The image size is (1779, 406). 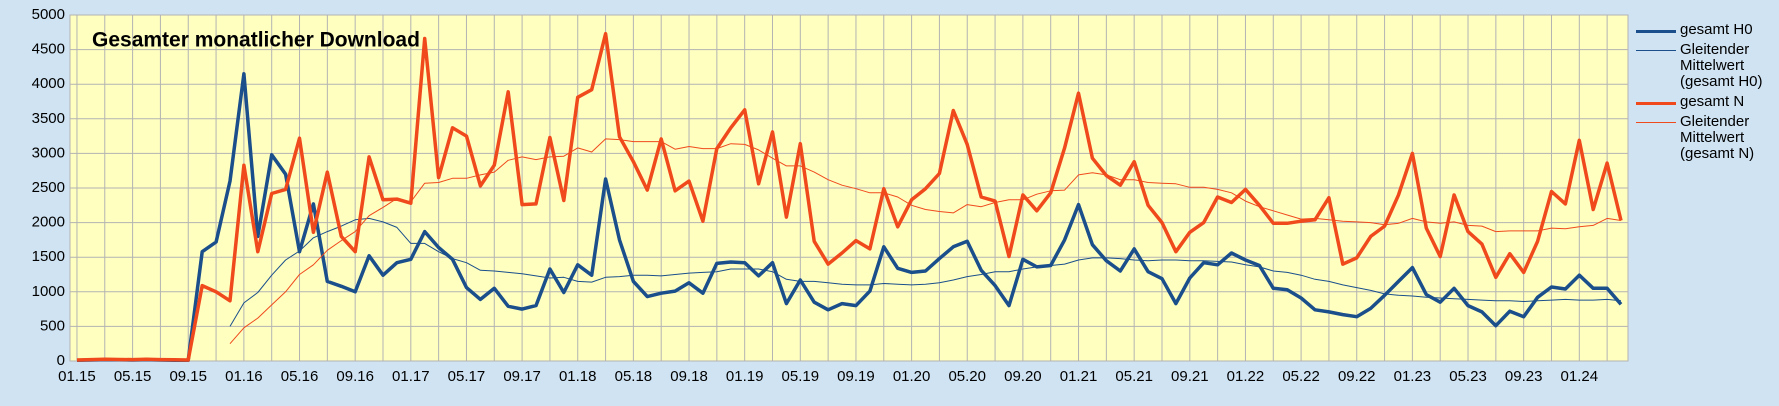 I want to click on legend-item: gesamt N, so click(x=1706, y=102).